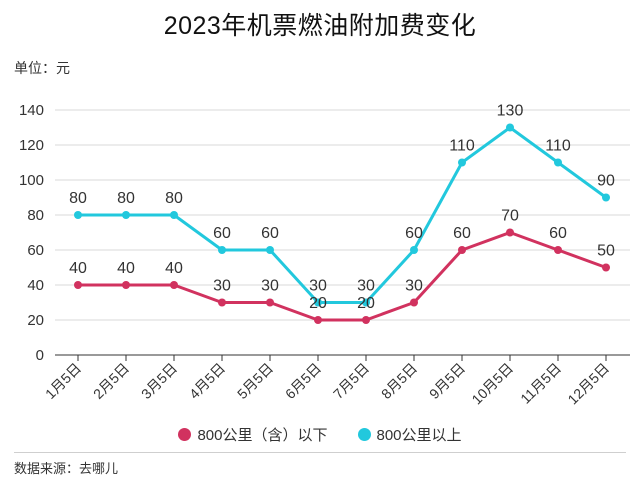 This screenshot has height=482, width=640. I want to click on x-tick-label: 9月5日, so click(447, 381).